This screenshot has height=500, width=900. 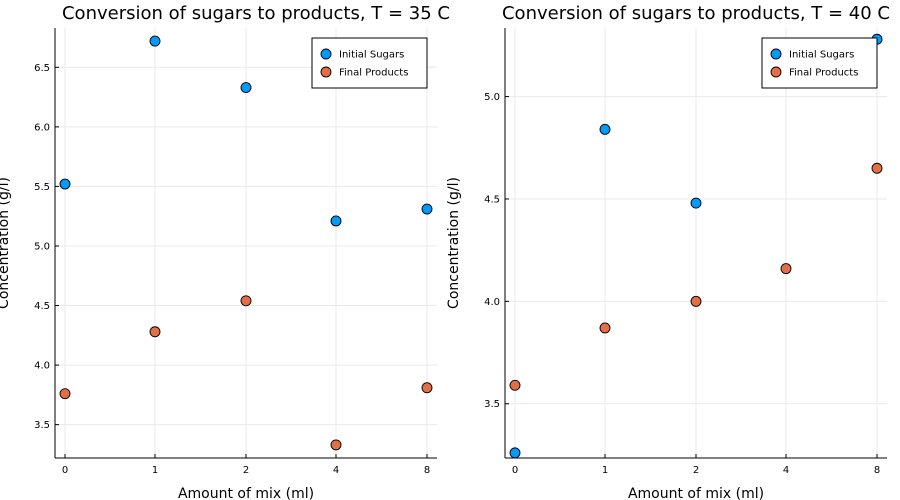 I want to click on y-tick-label: 5.5, so click(x=42, y=187).